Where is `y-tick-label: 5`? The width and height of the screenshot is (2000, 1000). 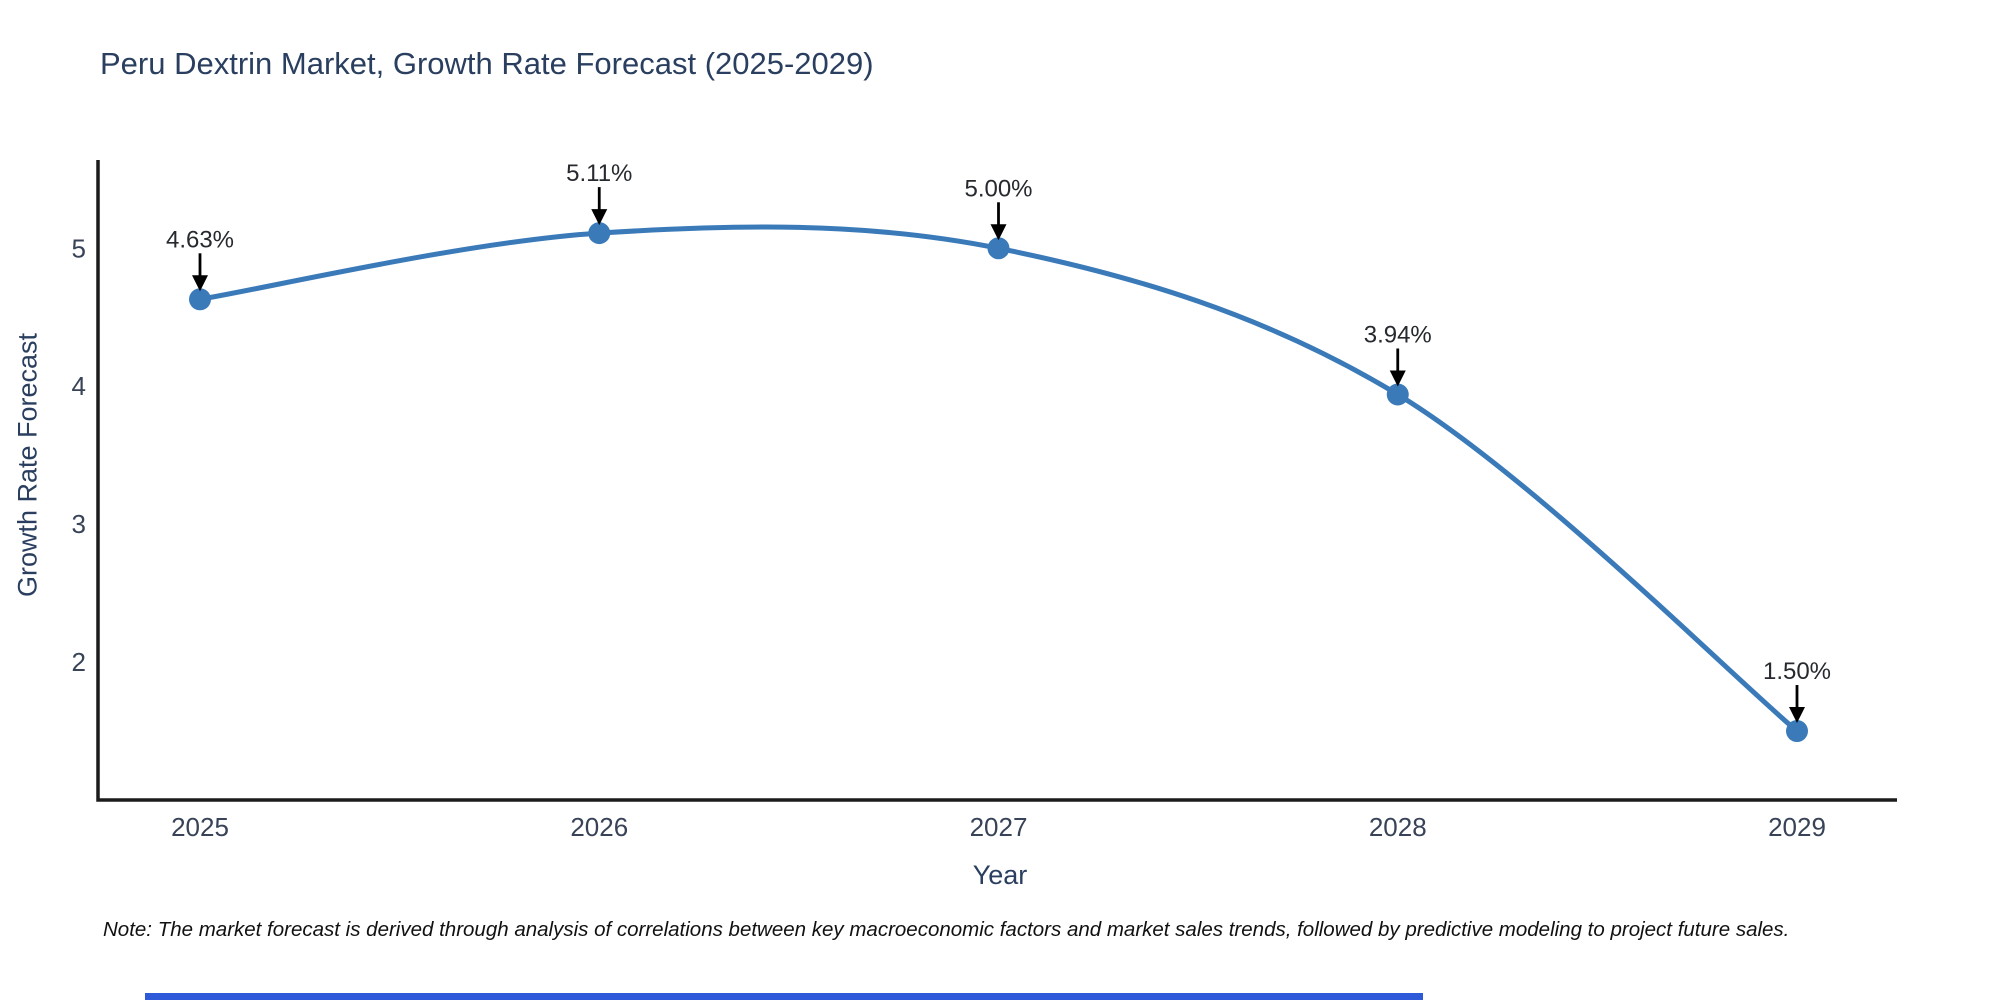
y-tick-label: 5 is located at coordinates (79, 248).